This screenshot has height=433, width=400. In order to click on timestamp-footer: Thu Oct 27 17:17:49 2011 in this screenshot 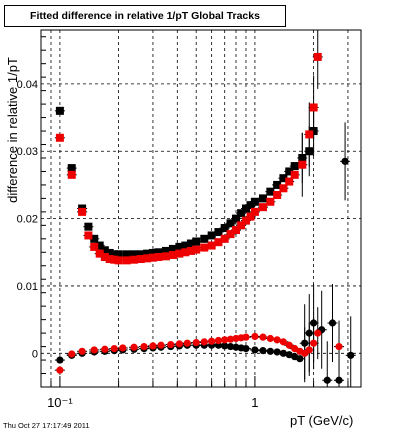, I will do `click(46, 425)`.